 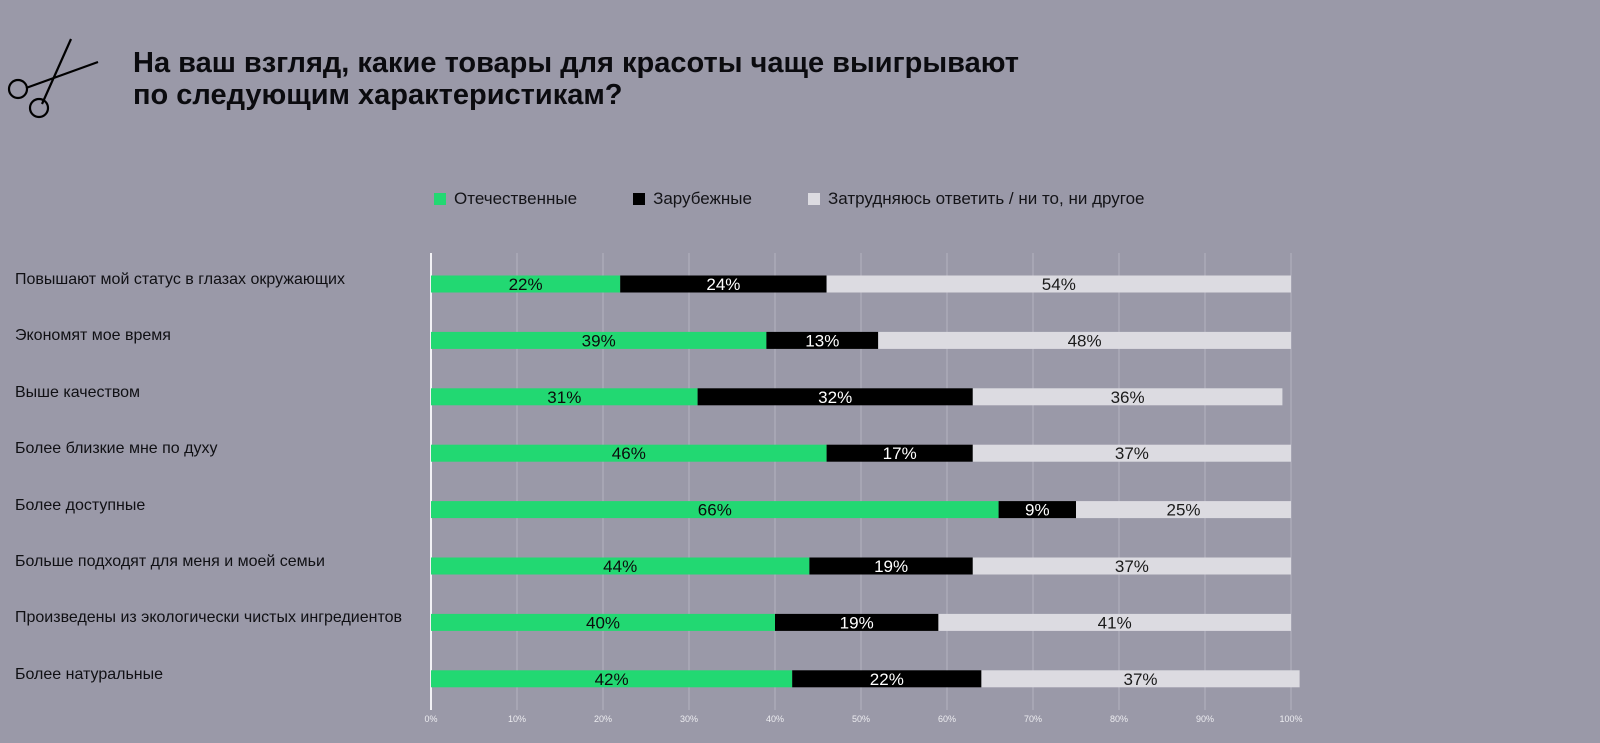 I want to click on category-label: Повышают мой статус в глазах окружающих, so click(x=180, y=279).